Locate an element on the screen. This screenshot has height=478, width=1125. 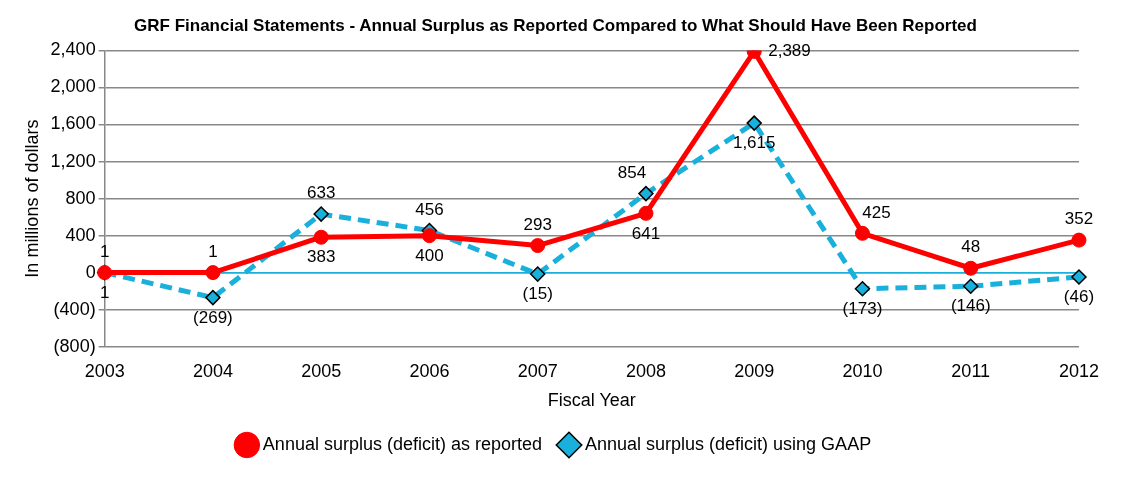
x-tick-label: 2004 is located at coordinates (212, 370).